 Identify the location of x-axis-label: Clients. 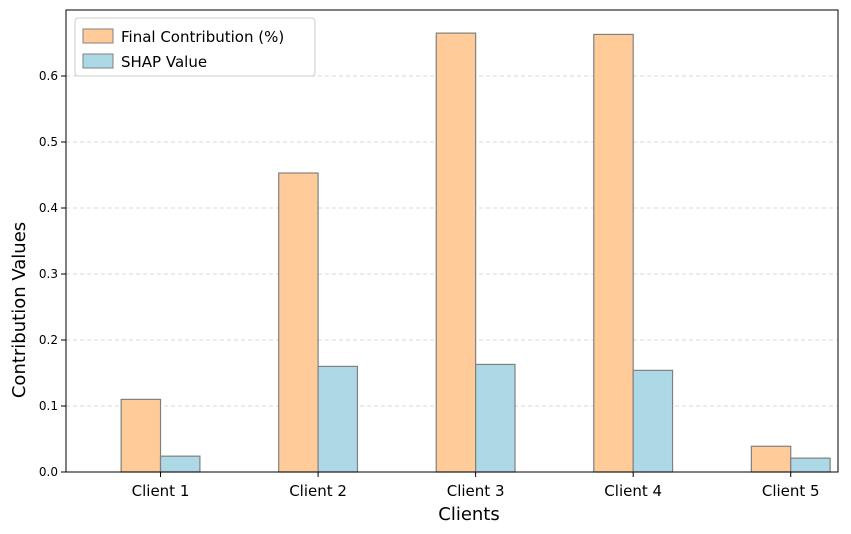
(469, 514).